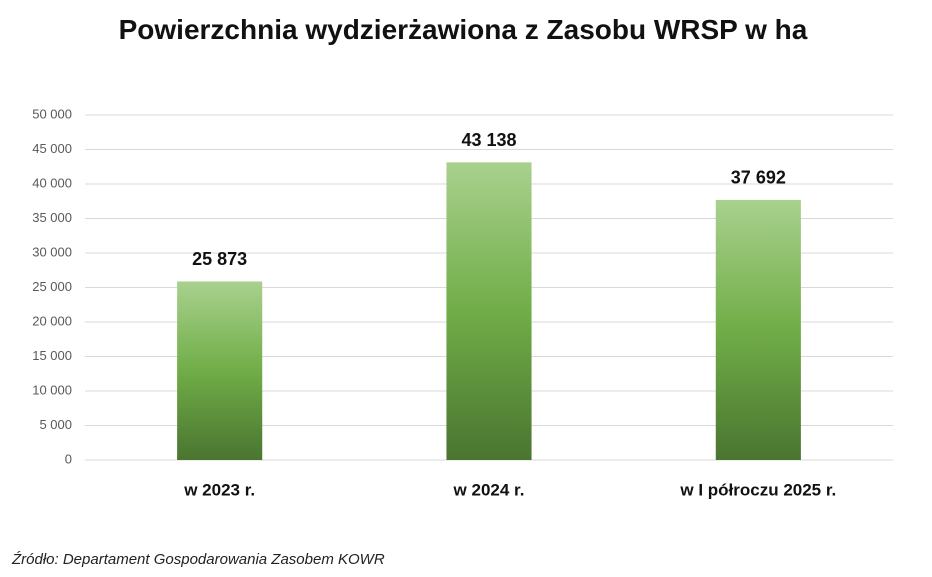 The image size is (932, 577). Describe the element at coordinates (52, 113) in the screenshot. I see `y-tick-label: 50 000` at that location.